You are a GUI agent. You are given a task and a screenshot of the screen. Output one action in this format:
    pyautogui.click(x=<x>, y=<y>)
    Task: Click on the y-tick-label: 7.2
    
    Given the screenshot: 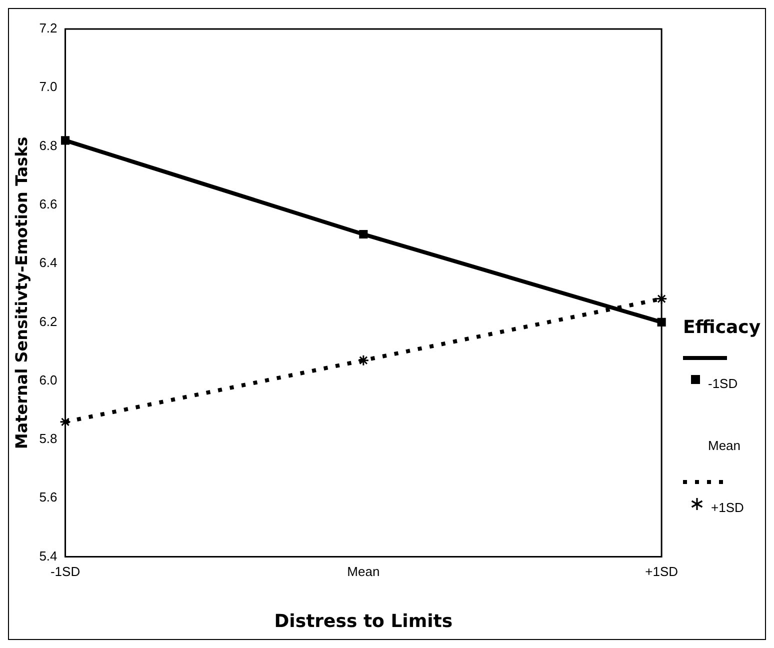 What is the action you would take?
    pyautogui.click(x=48, y=28)
    